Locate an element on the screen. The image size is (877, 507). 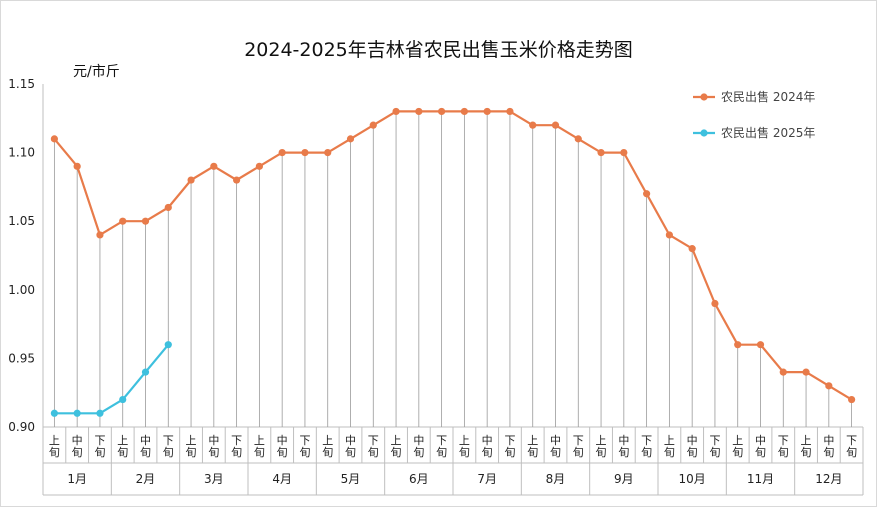
y-tick-label: 1.10 is located at coordinates (21, 153).